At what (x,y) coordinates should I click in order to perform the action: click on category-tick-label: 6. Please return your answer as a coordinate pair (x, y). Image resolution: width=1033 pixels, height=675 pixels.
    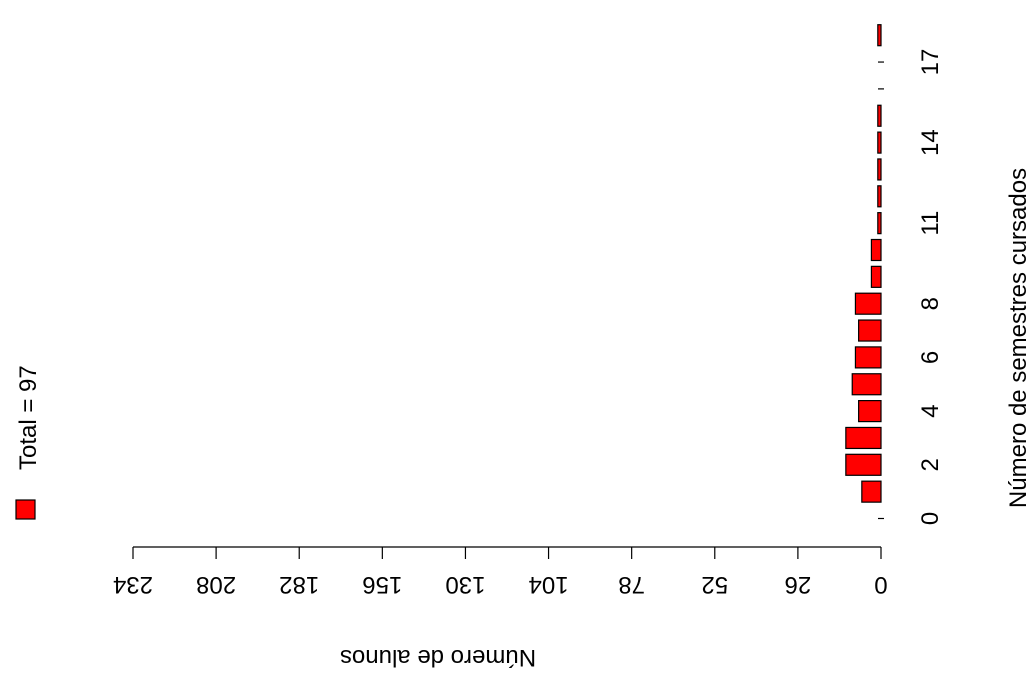
    Looking at the image, I should click on (930, 357).